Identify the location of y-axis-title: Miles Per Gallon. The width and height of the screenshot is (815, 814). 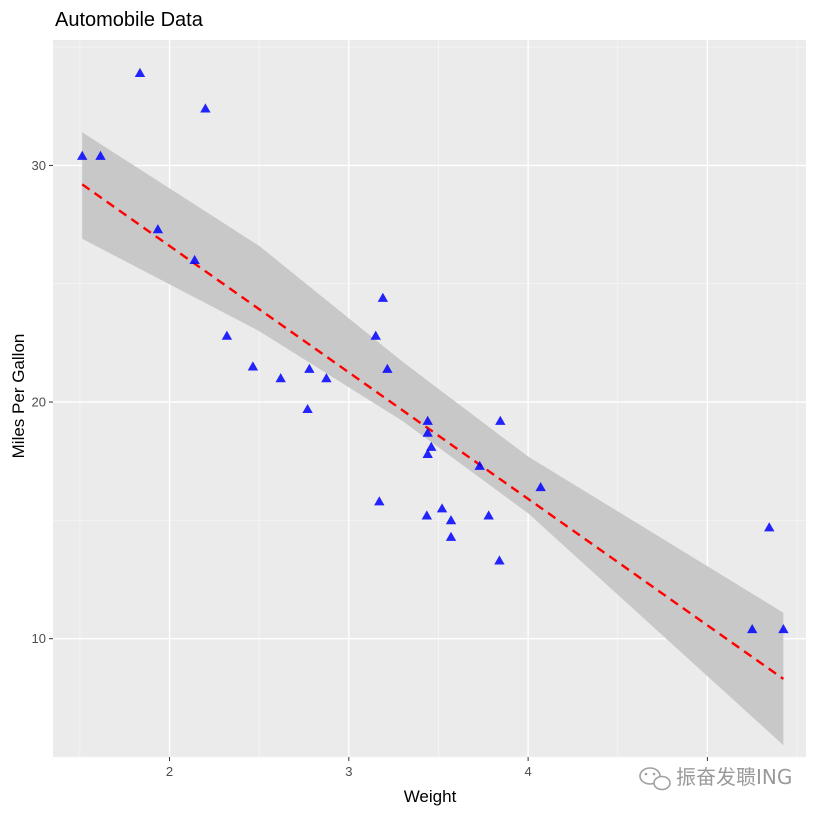
(18, 396).